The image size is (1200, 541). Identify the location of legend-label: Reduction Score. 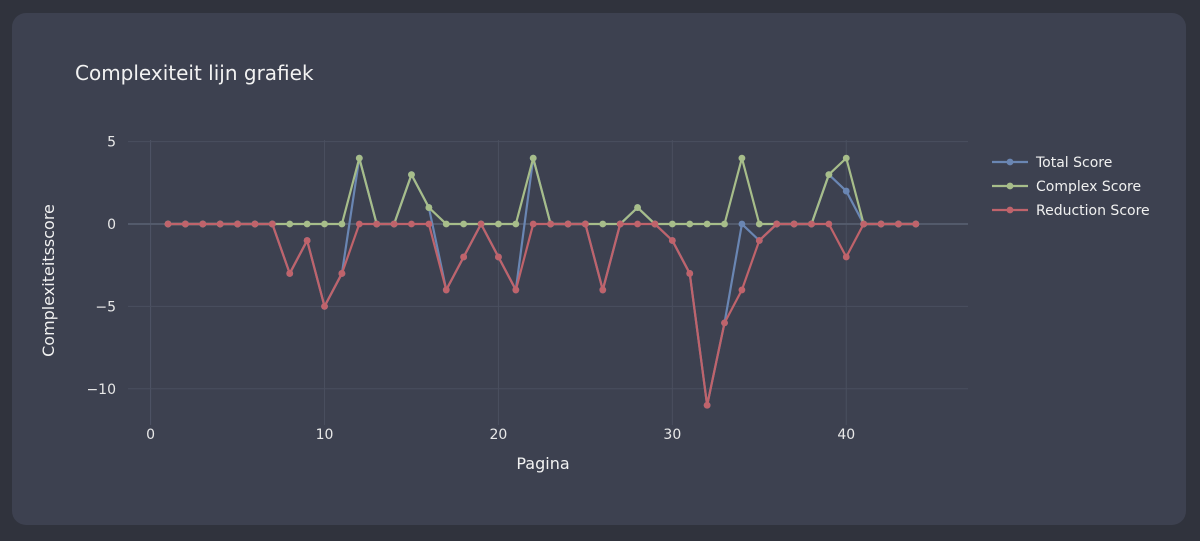
(1093, 211).